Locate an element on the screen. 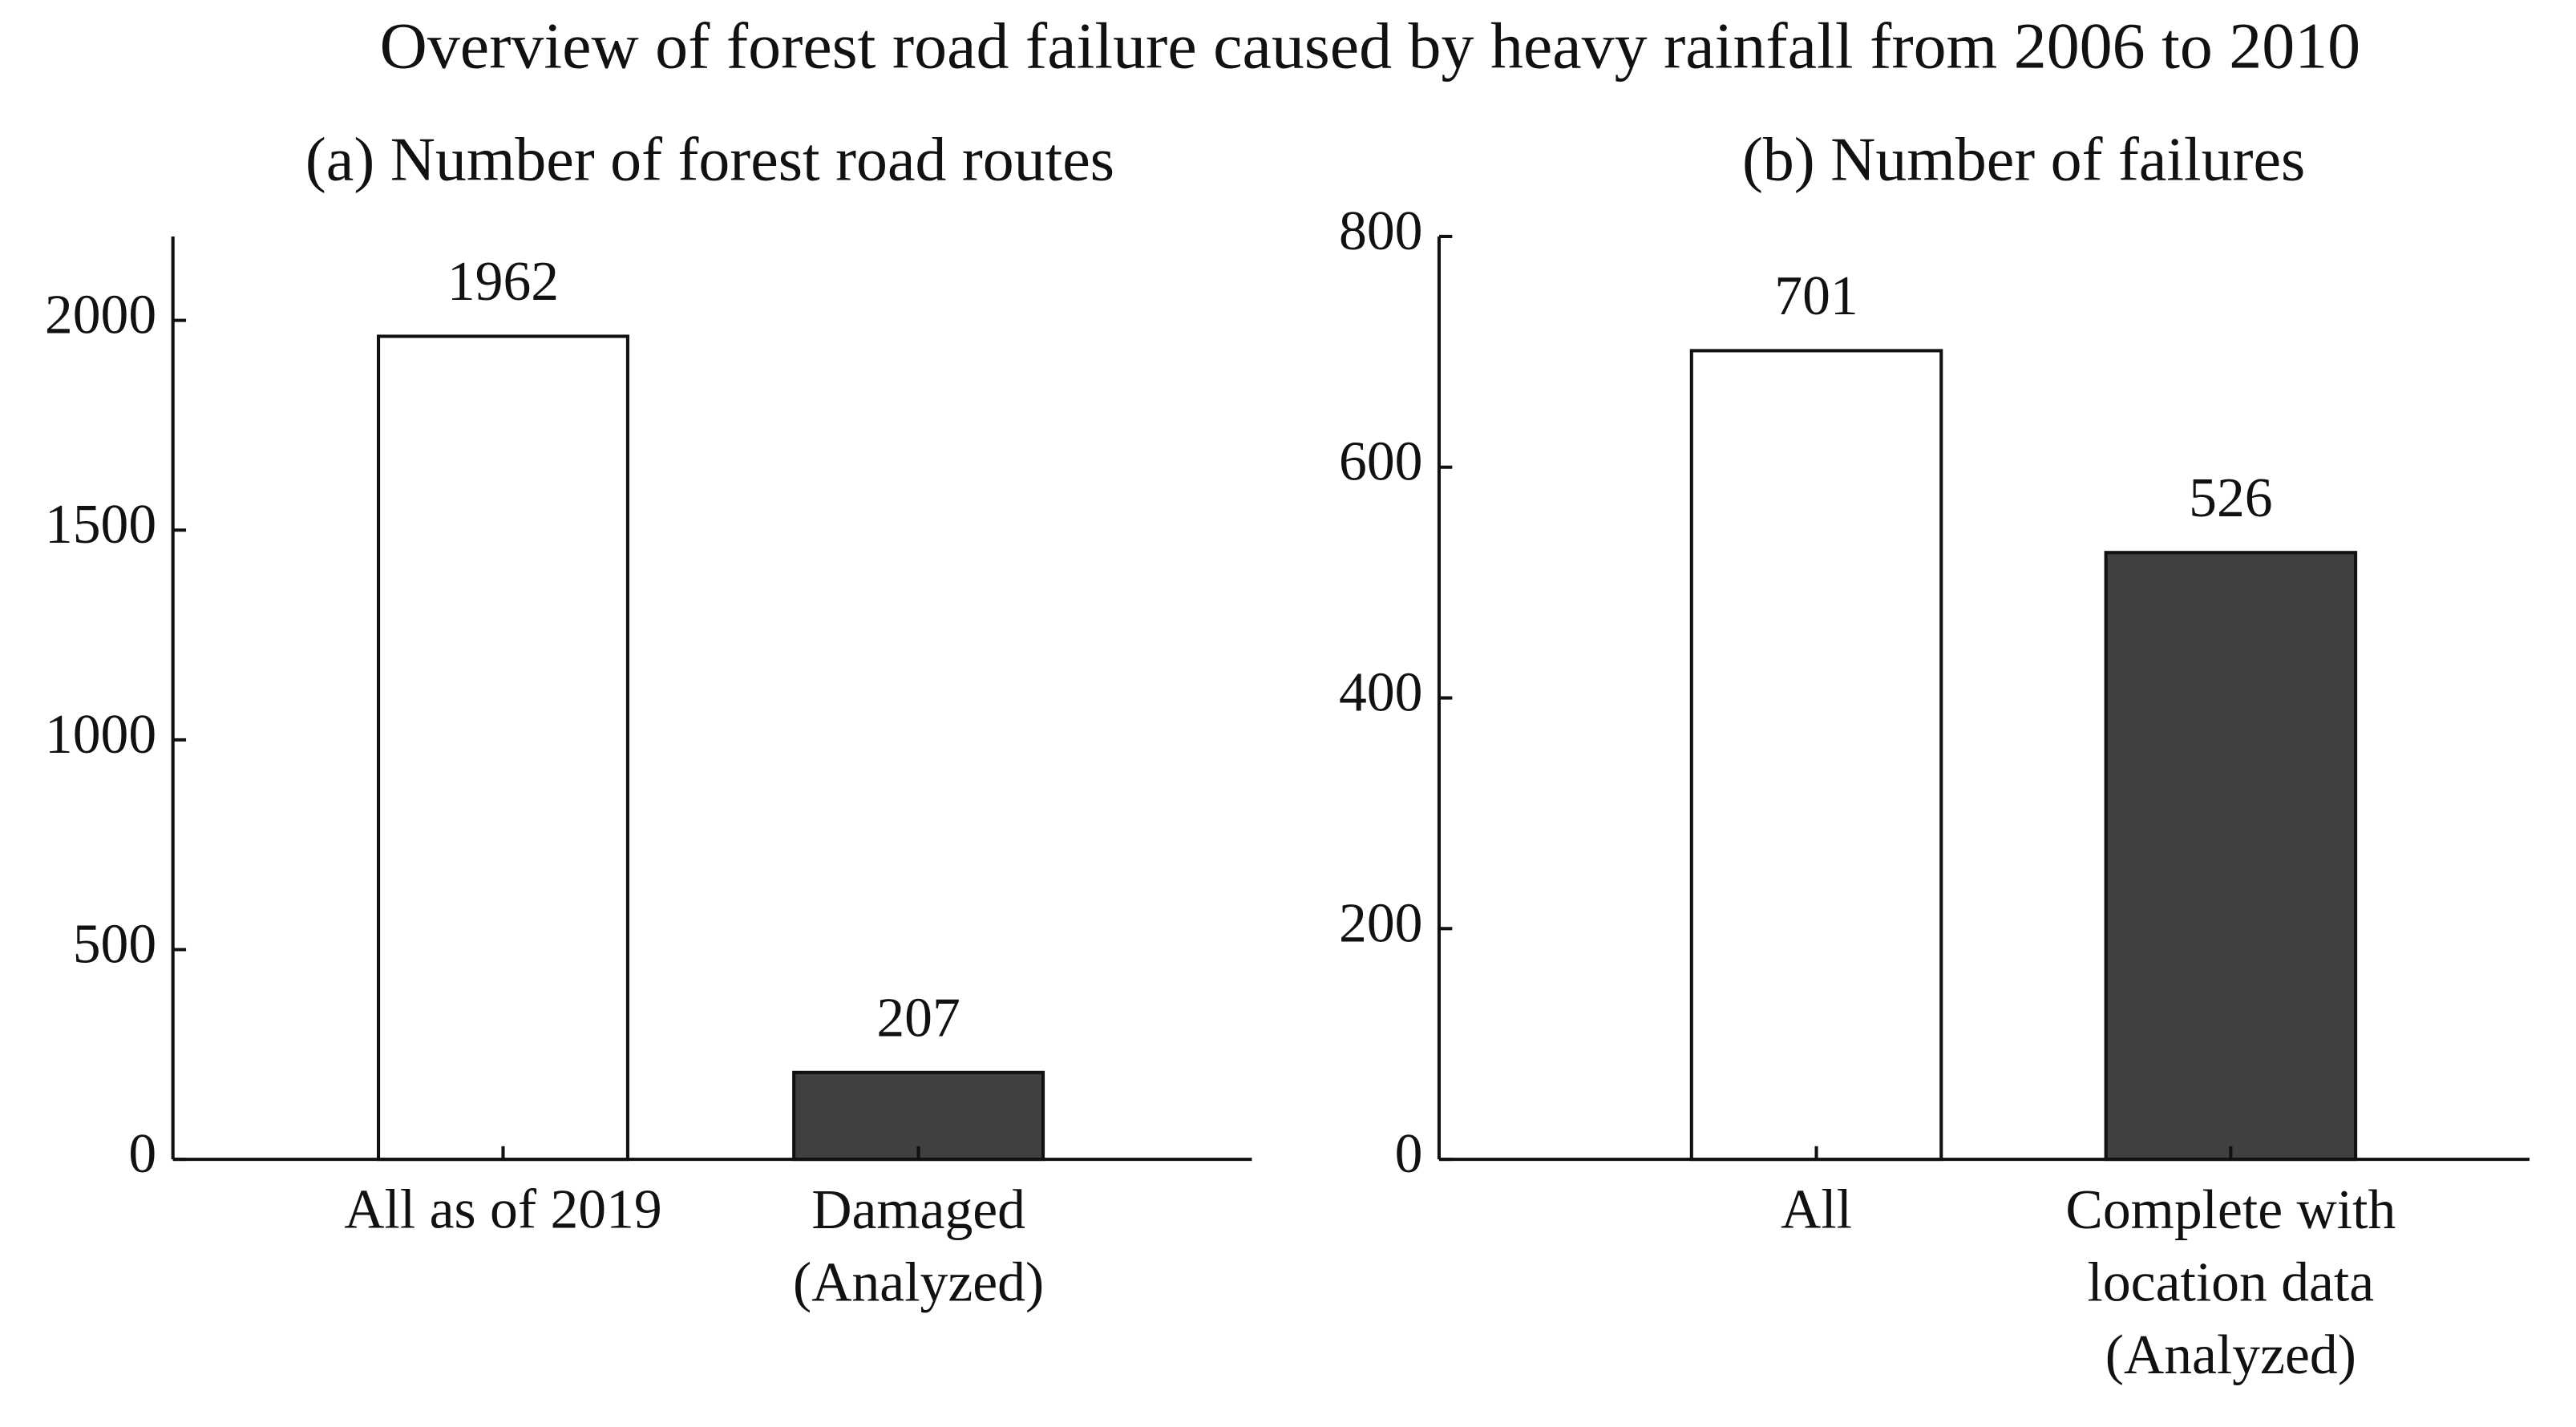  y-tick-label: 600 is located at coordinates (1380, 462).